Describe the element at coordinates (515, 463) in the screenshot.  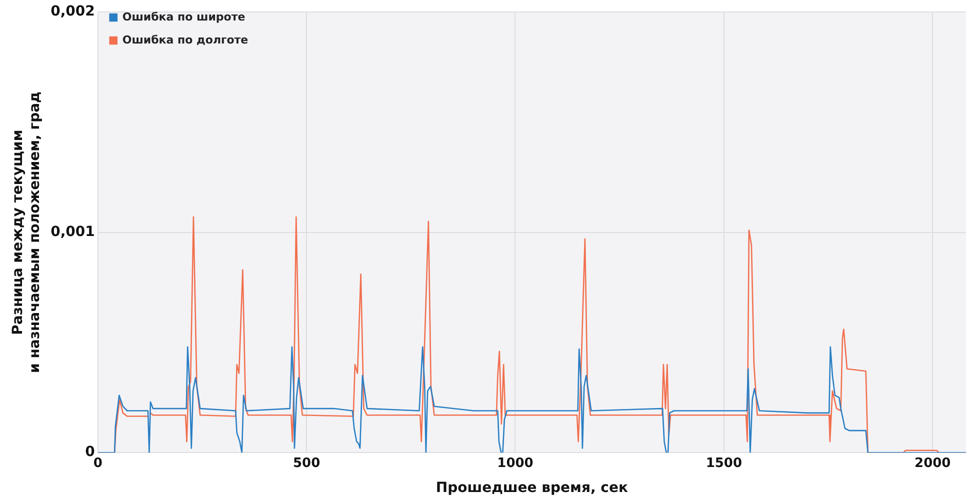
I see `x-tick-label: 1000` at that location.